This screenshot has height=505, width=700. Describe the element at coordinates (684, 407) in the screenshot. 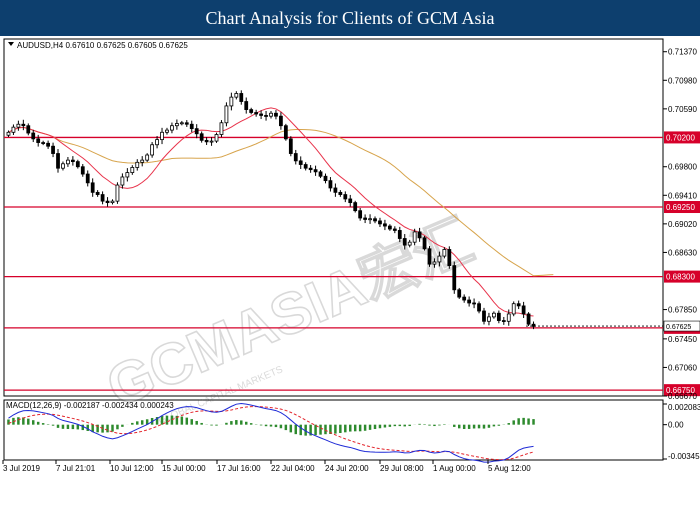

I see `macd-y-tick-label: 0.002083` at that location.